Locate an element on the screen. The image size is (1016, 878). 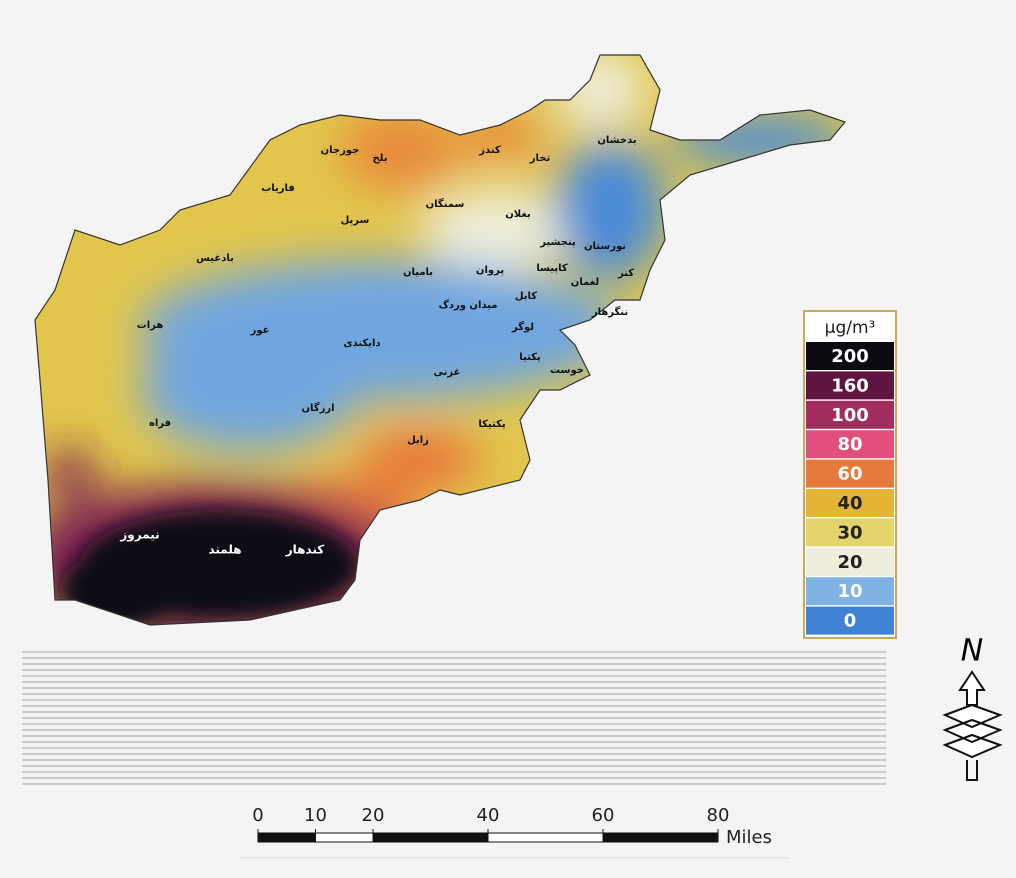
province-label: بدخشان is located at coordinates (616, 140).